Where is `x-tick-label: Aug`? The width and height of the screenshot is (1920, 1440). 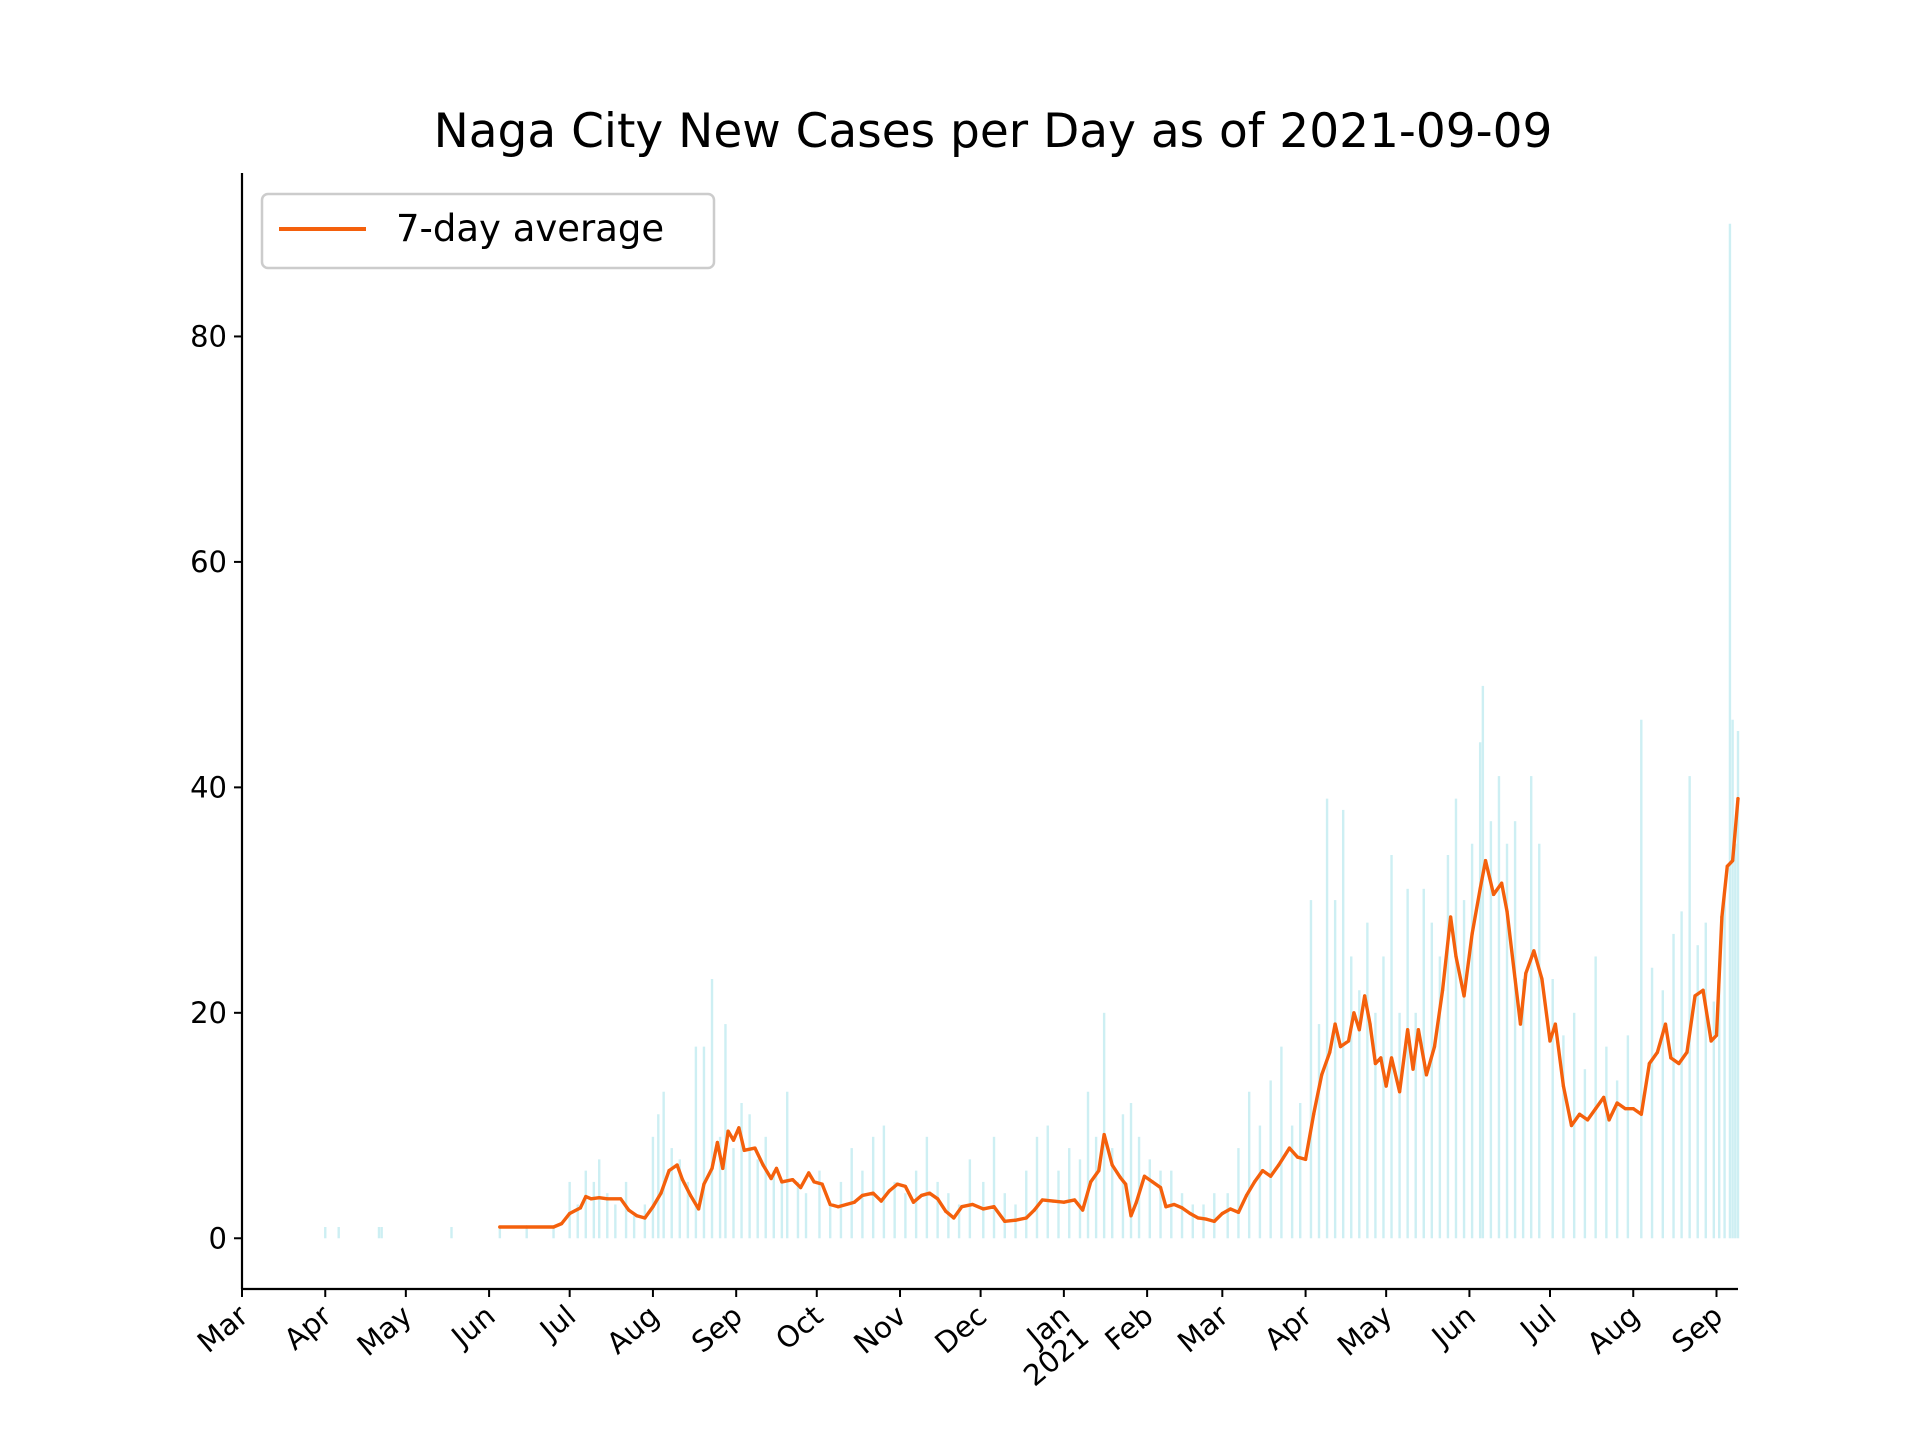 x-tick-label: Aug is located at coordinates (632, 1329).